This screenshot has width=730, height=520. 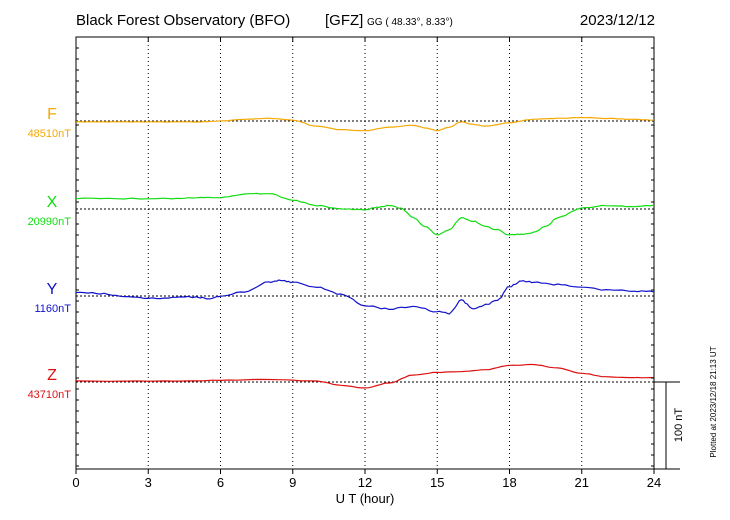 What do you see at coordinates (50, 395) in the screenshot?
I see `series-baseline-label-z: 43710nT` at bounding box center [50, 395].